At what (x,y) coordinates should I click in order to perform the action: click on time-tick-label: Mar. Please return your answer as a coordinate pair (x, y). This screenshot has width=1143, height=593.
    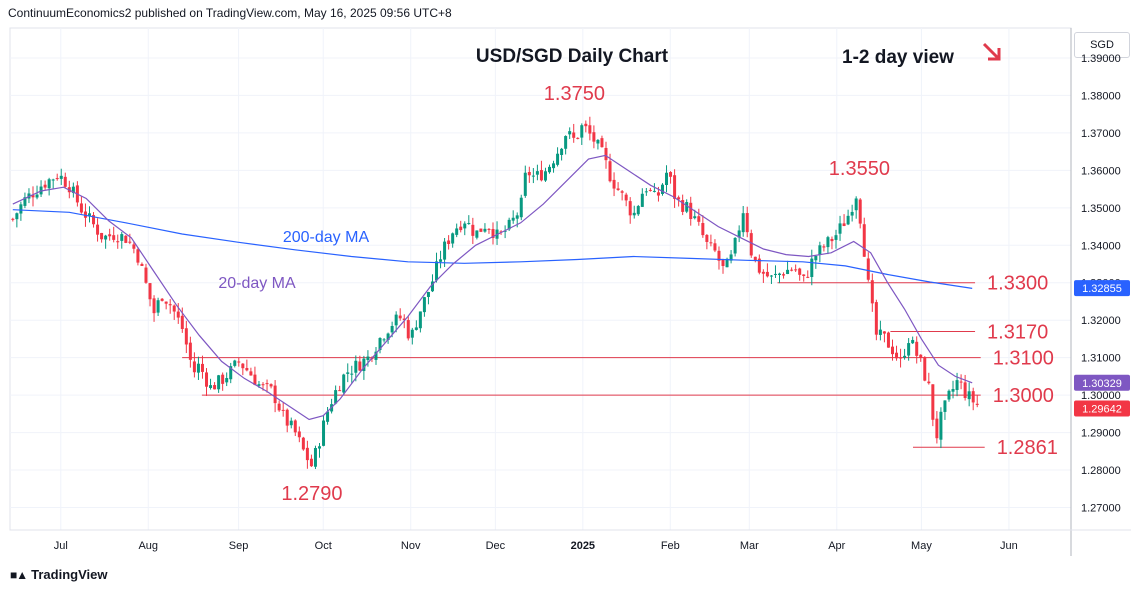
    Looking at the image, I should click on (749, 546).